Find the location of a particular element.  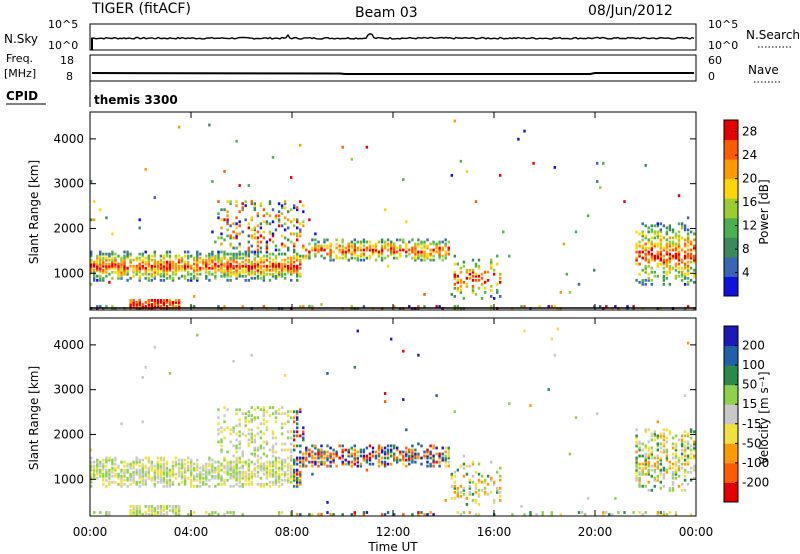

power-y-label: Slant Range [km] is located at coordinates (34, 212).